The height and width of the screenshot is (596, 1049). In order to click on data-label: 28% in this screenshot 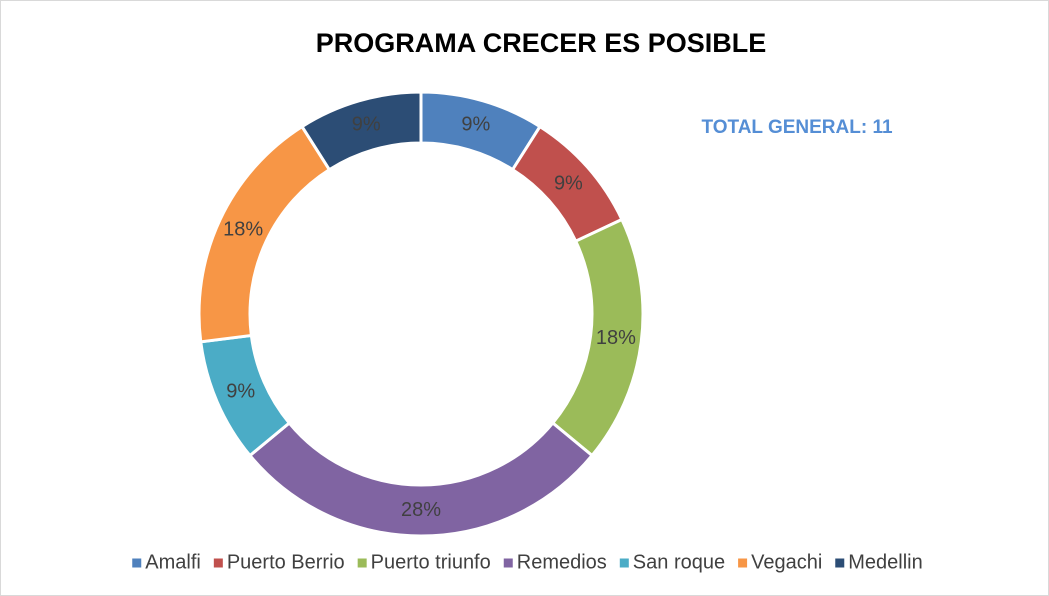, I will do `click(421, 510)`.